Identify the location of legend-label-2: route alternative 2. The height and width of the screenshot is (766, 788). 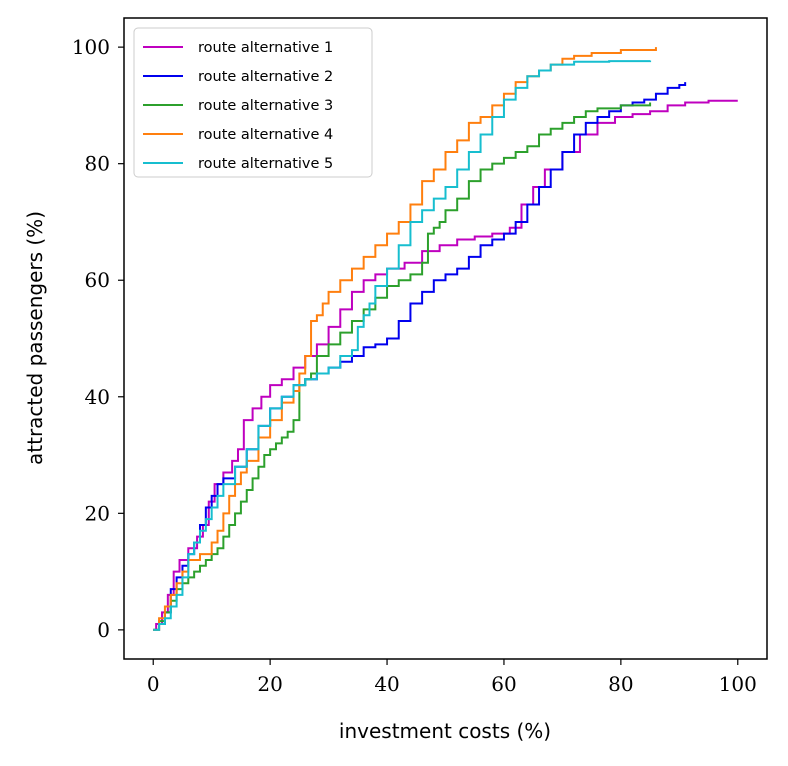
(265, 77).